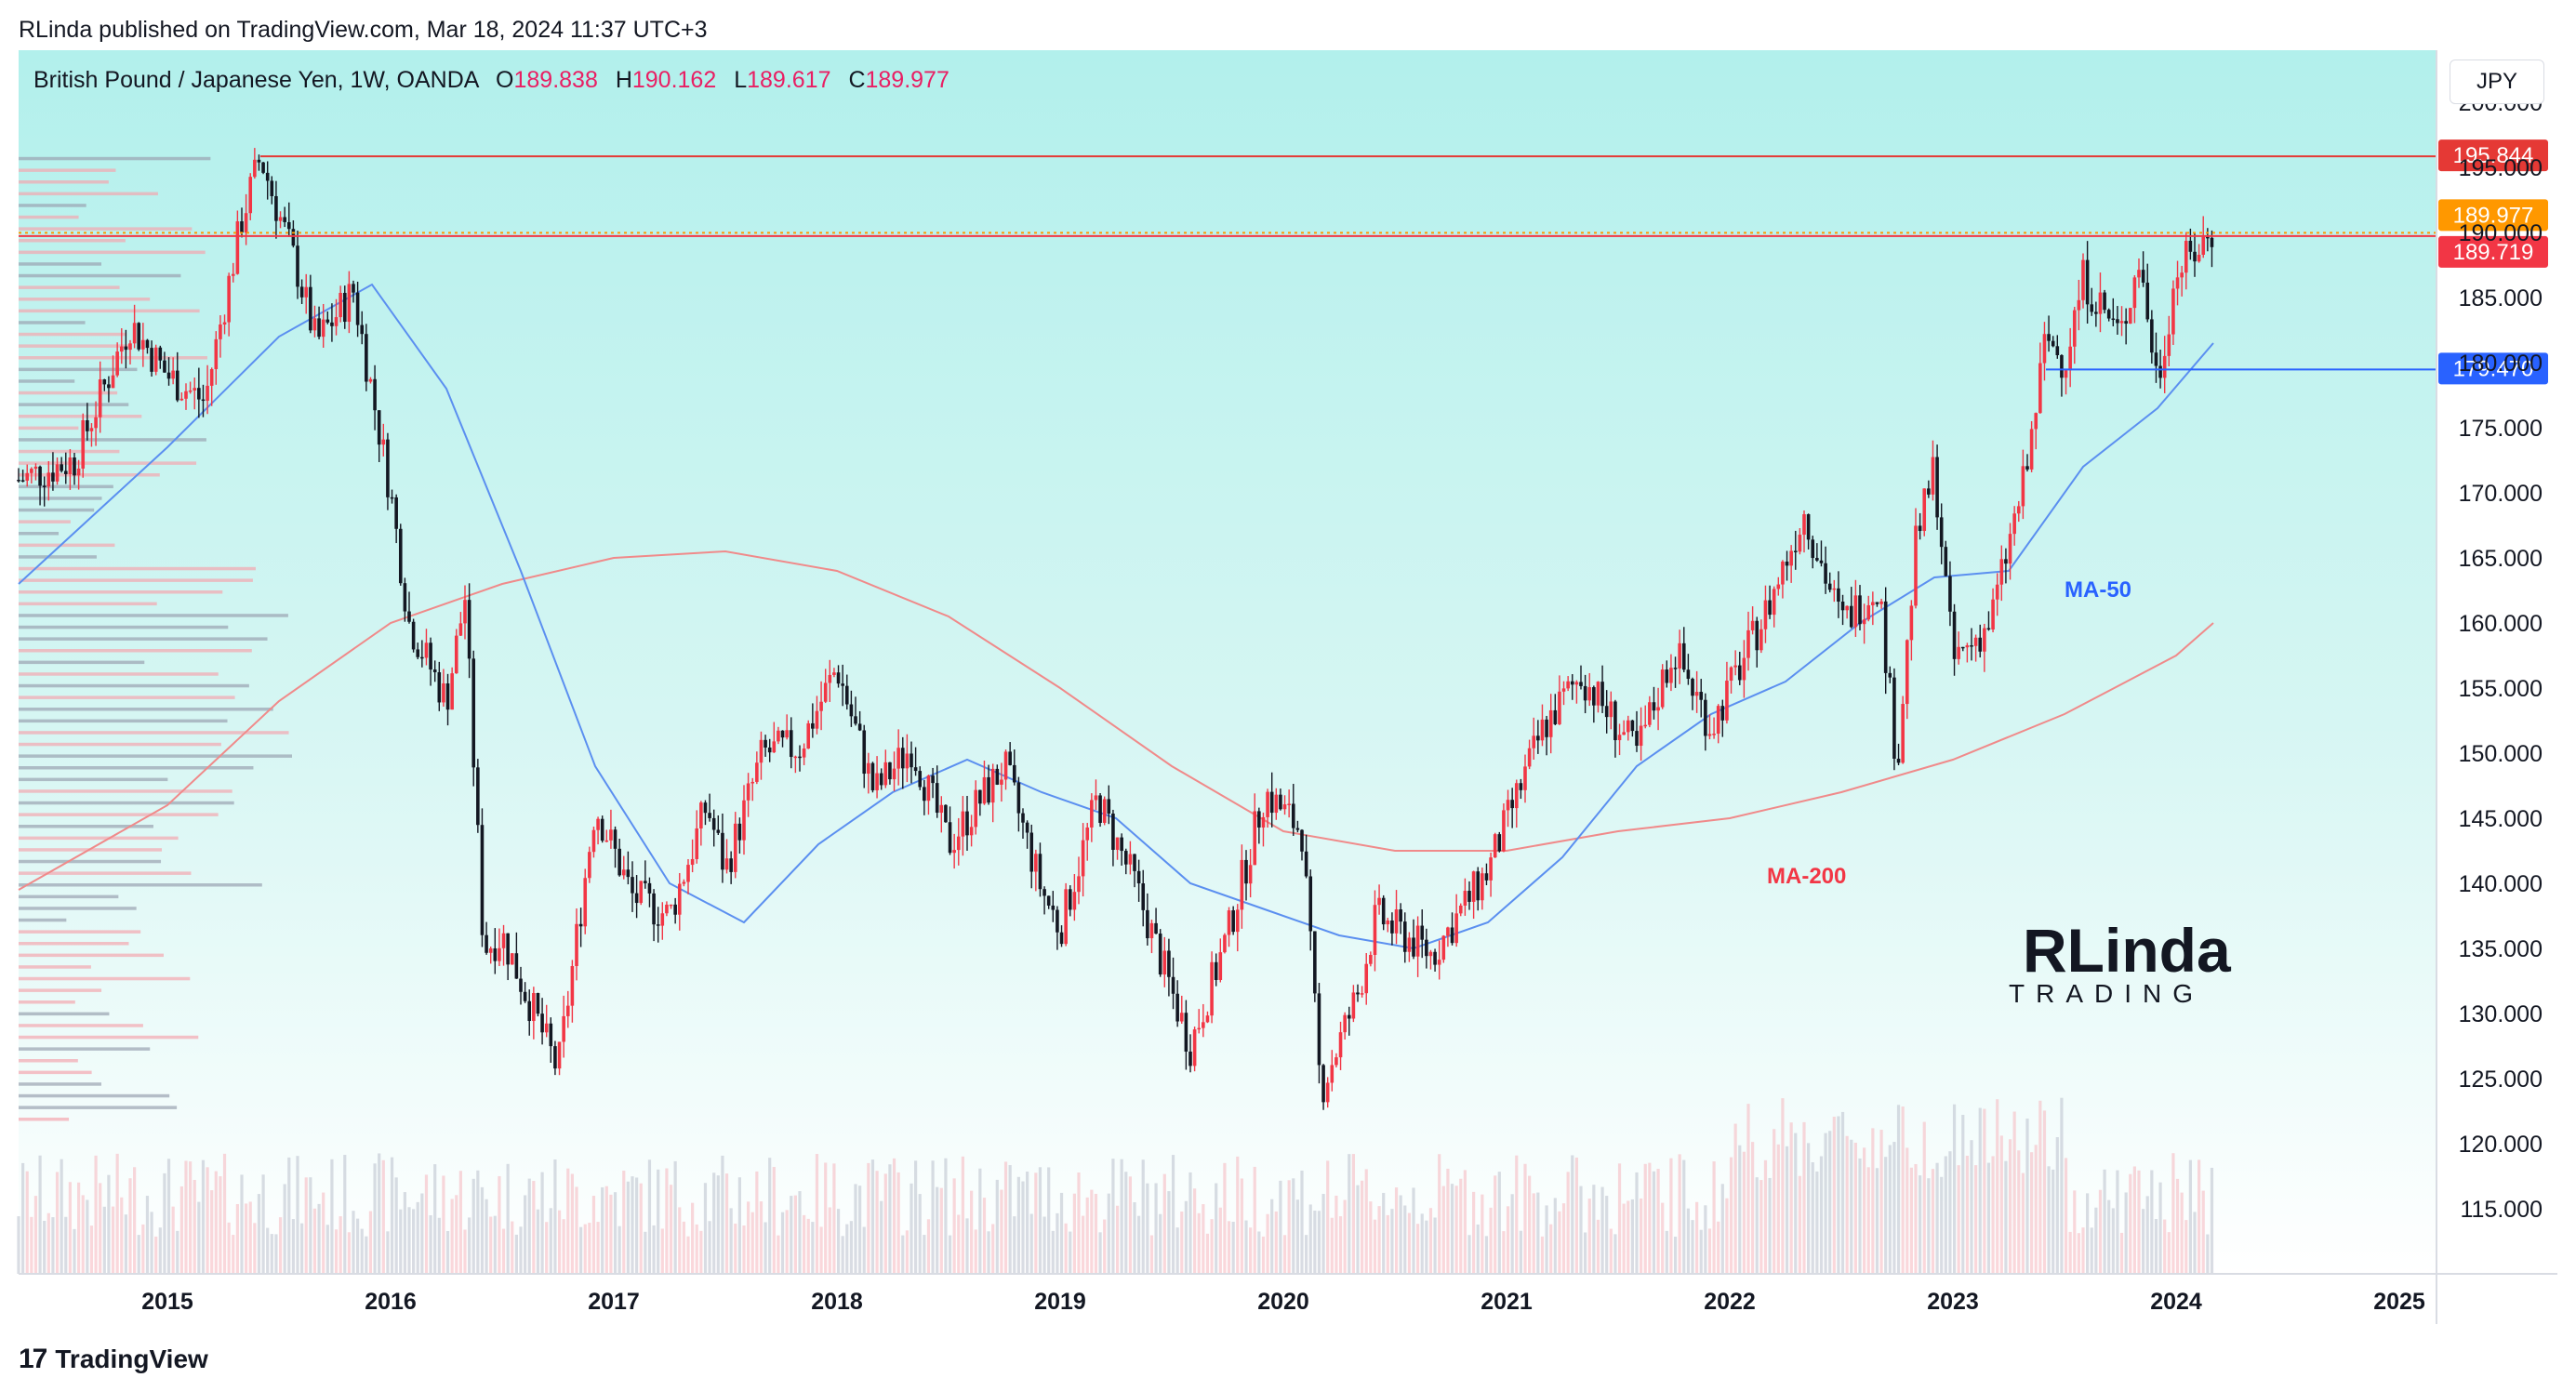  Describe the element at coordinates (2501, 494) in the screenshot. I see `y-tick-label: 170.000` at that location.